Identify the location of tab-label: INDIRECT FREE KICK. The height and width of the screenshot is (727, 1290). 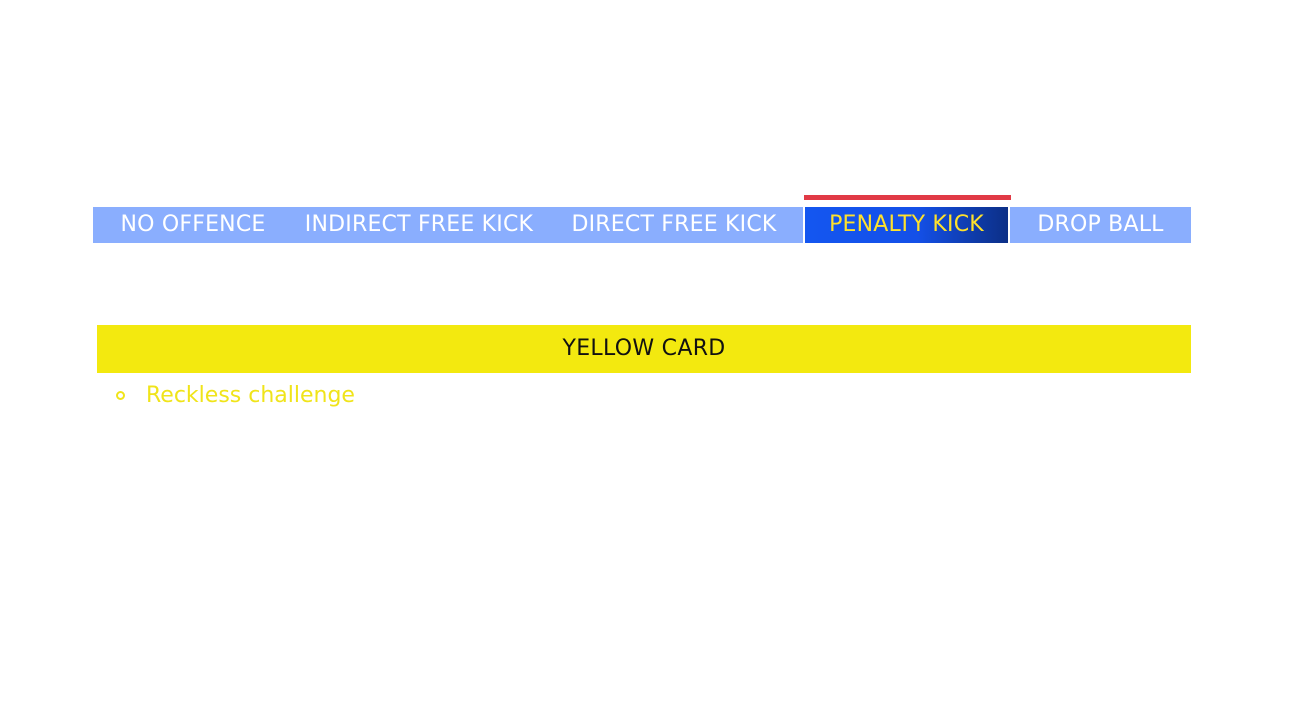
(419, 224).